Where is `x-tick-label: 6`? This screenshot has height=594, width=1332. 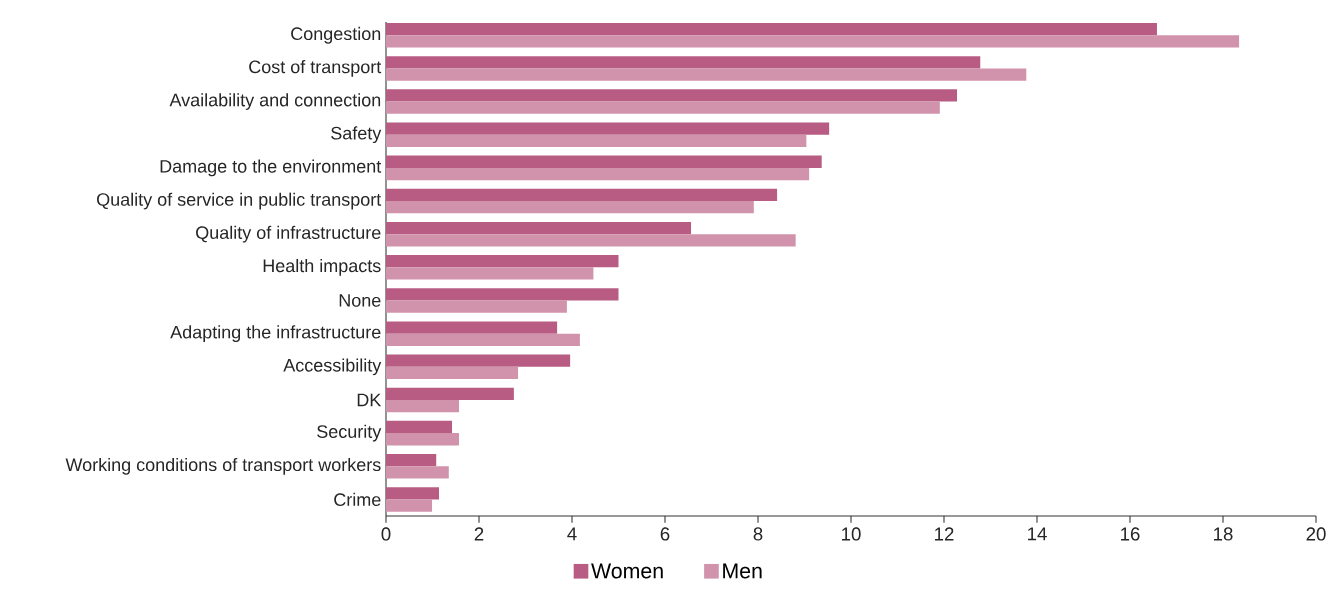 x-tick-label: 6 is located at coordinates (665, 534).